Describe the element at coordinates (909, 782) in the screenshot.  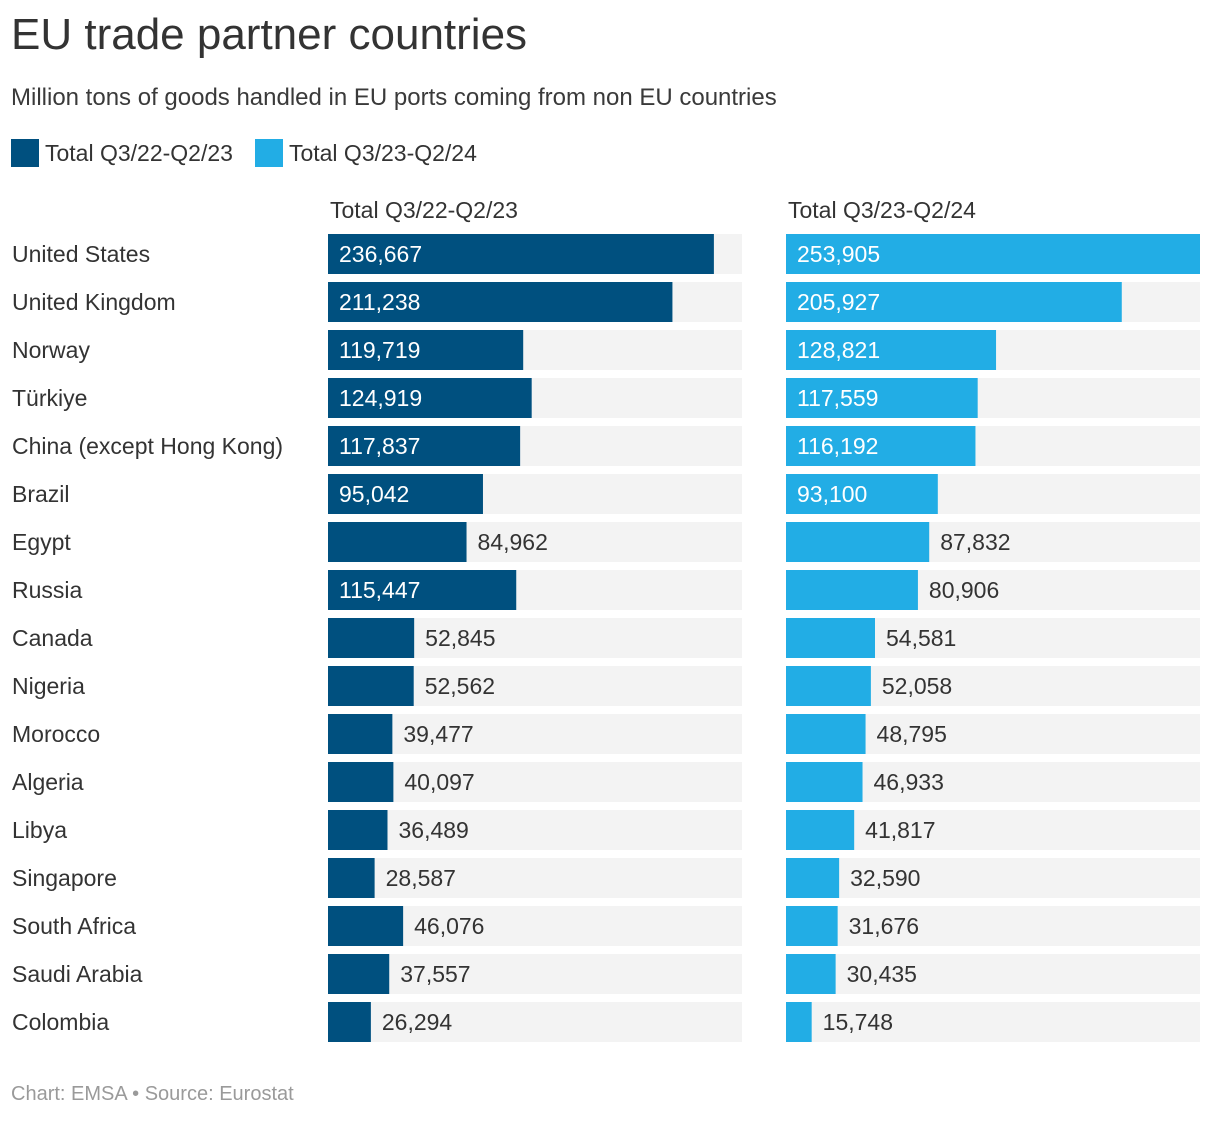
I see `data-label: 46,933` at that location.